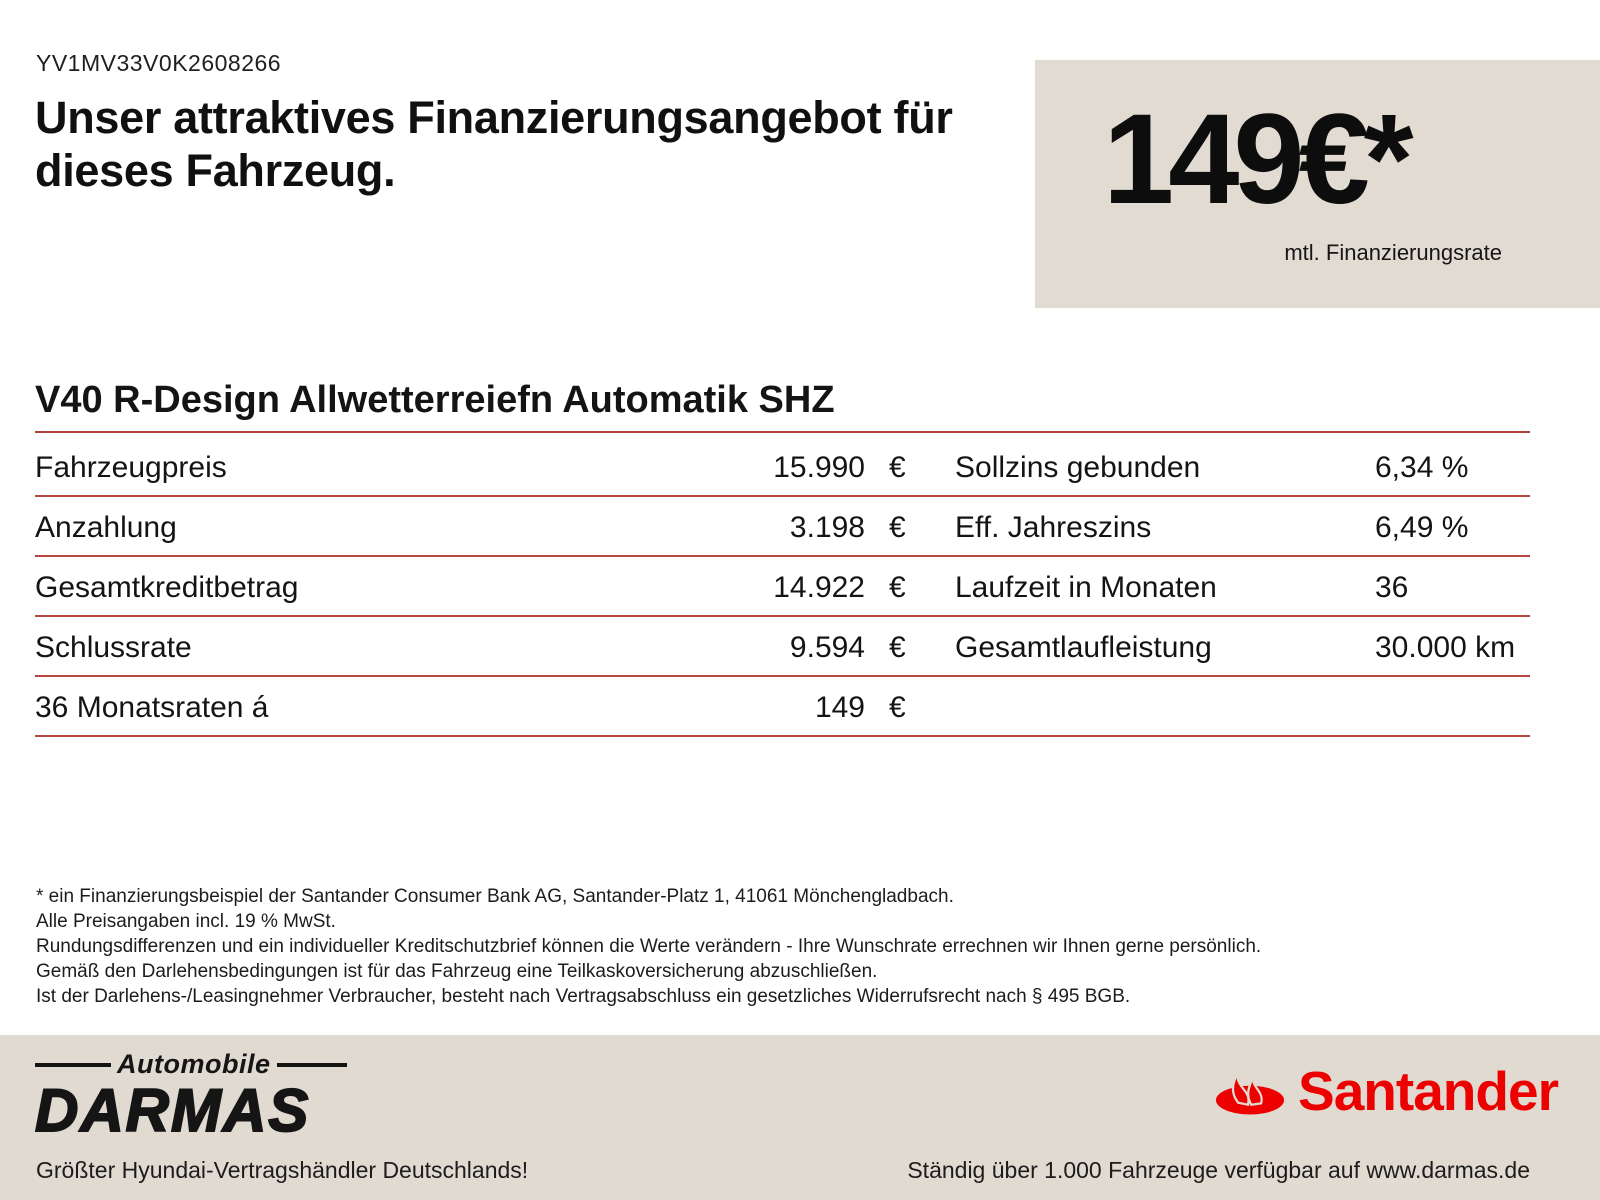 The image size is (1600, 1200). Describe the element at coordinates (186, 921) in the screenshot. I see `disclaimer-line: Alle Preisangaben incl. 19 % MwSt.` at that location.